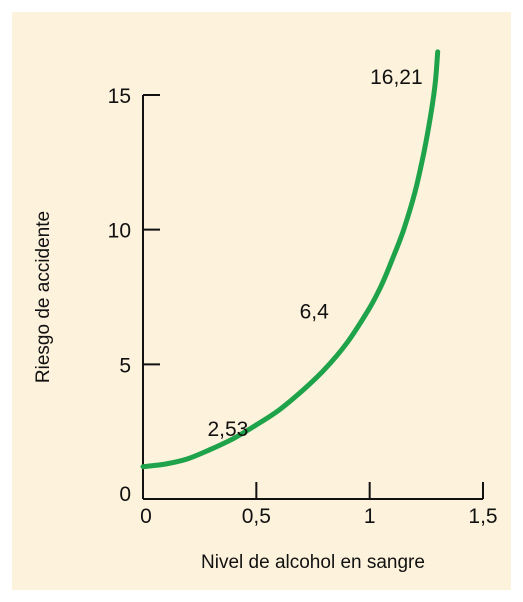 This screenshot has height=602, width=523. Describe the element at coordinates (396, 77) in the screenshot. I see `data-label: 16,21` at that location.